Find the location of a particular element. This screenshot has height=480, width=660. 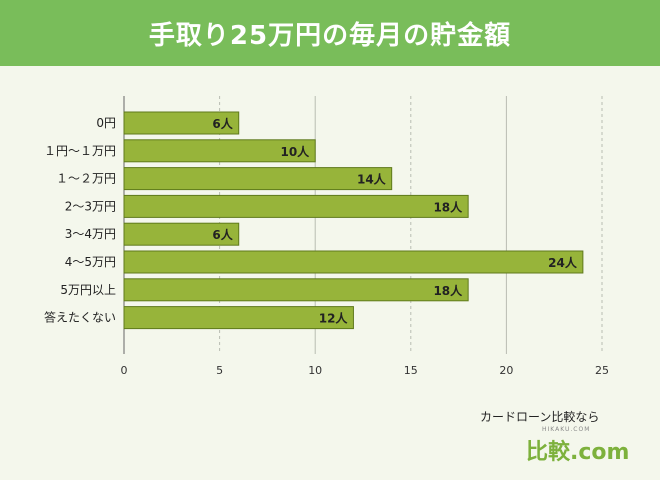

category-label: 4〜5万円 is located at coordinates (90, 262).